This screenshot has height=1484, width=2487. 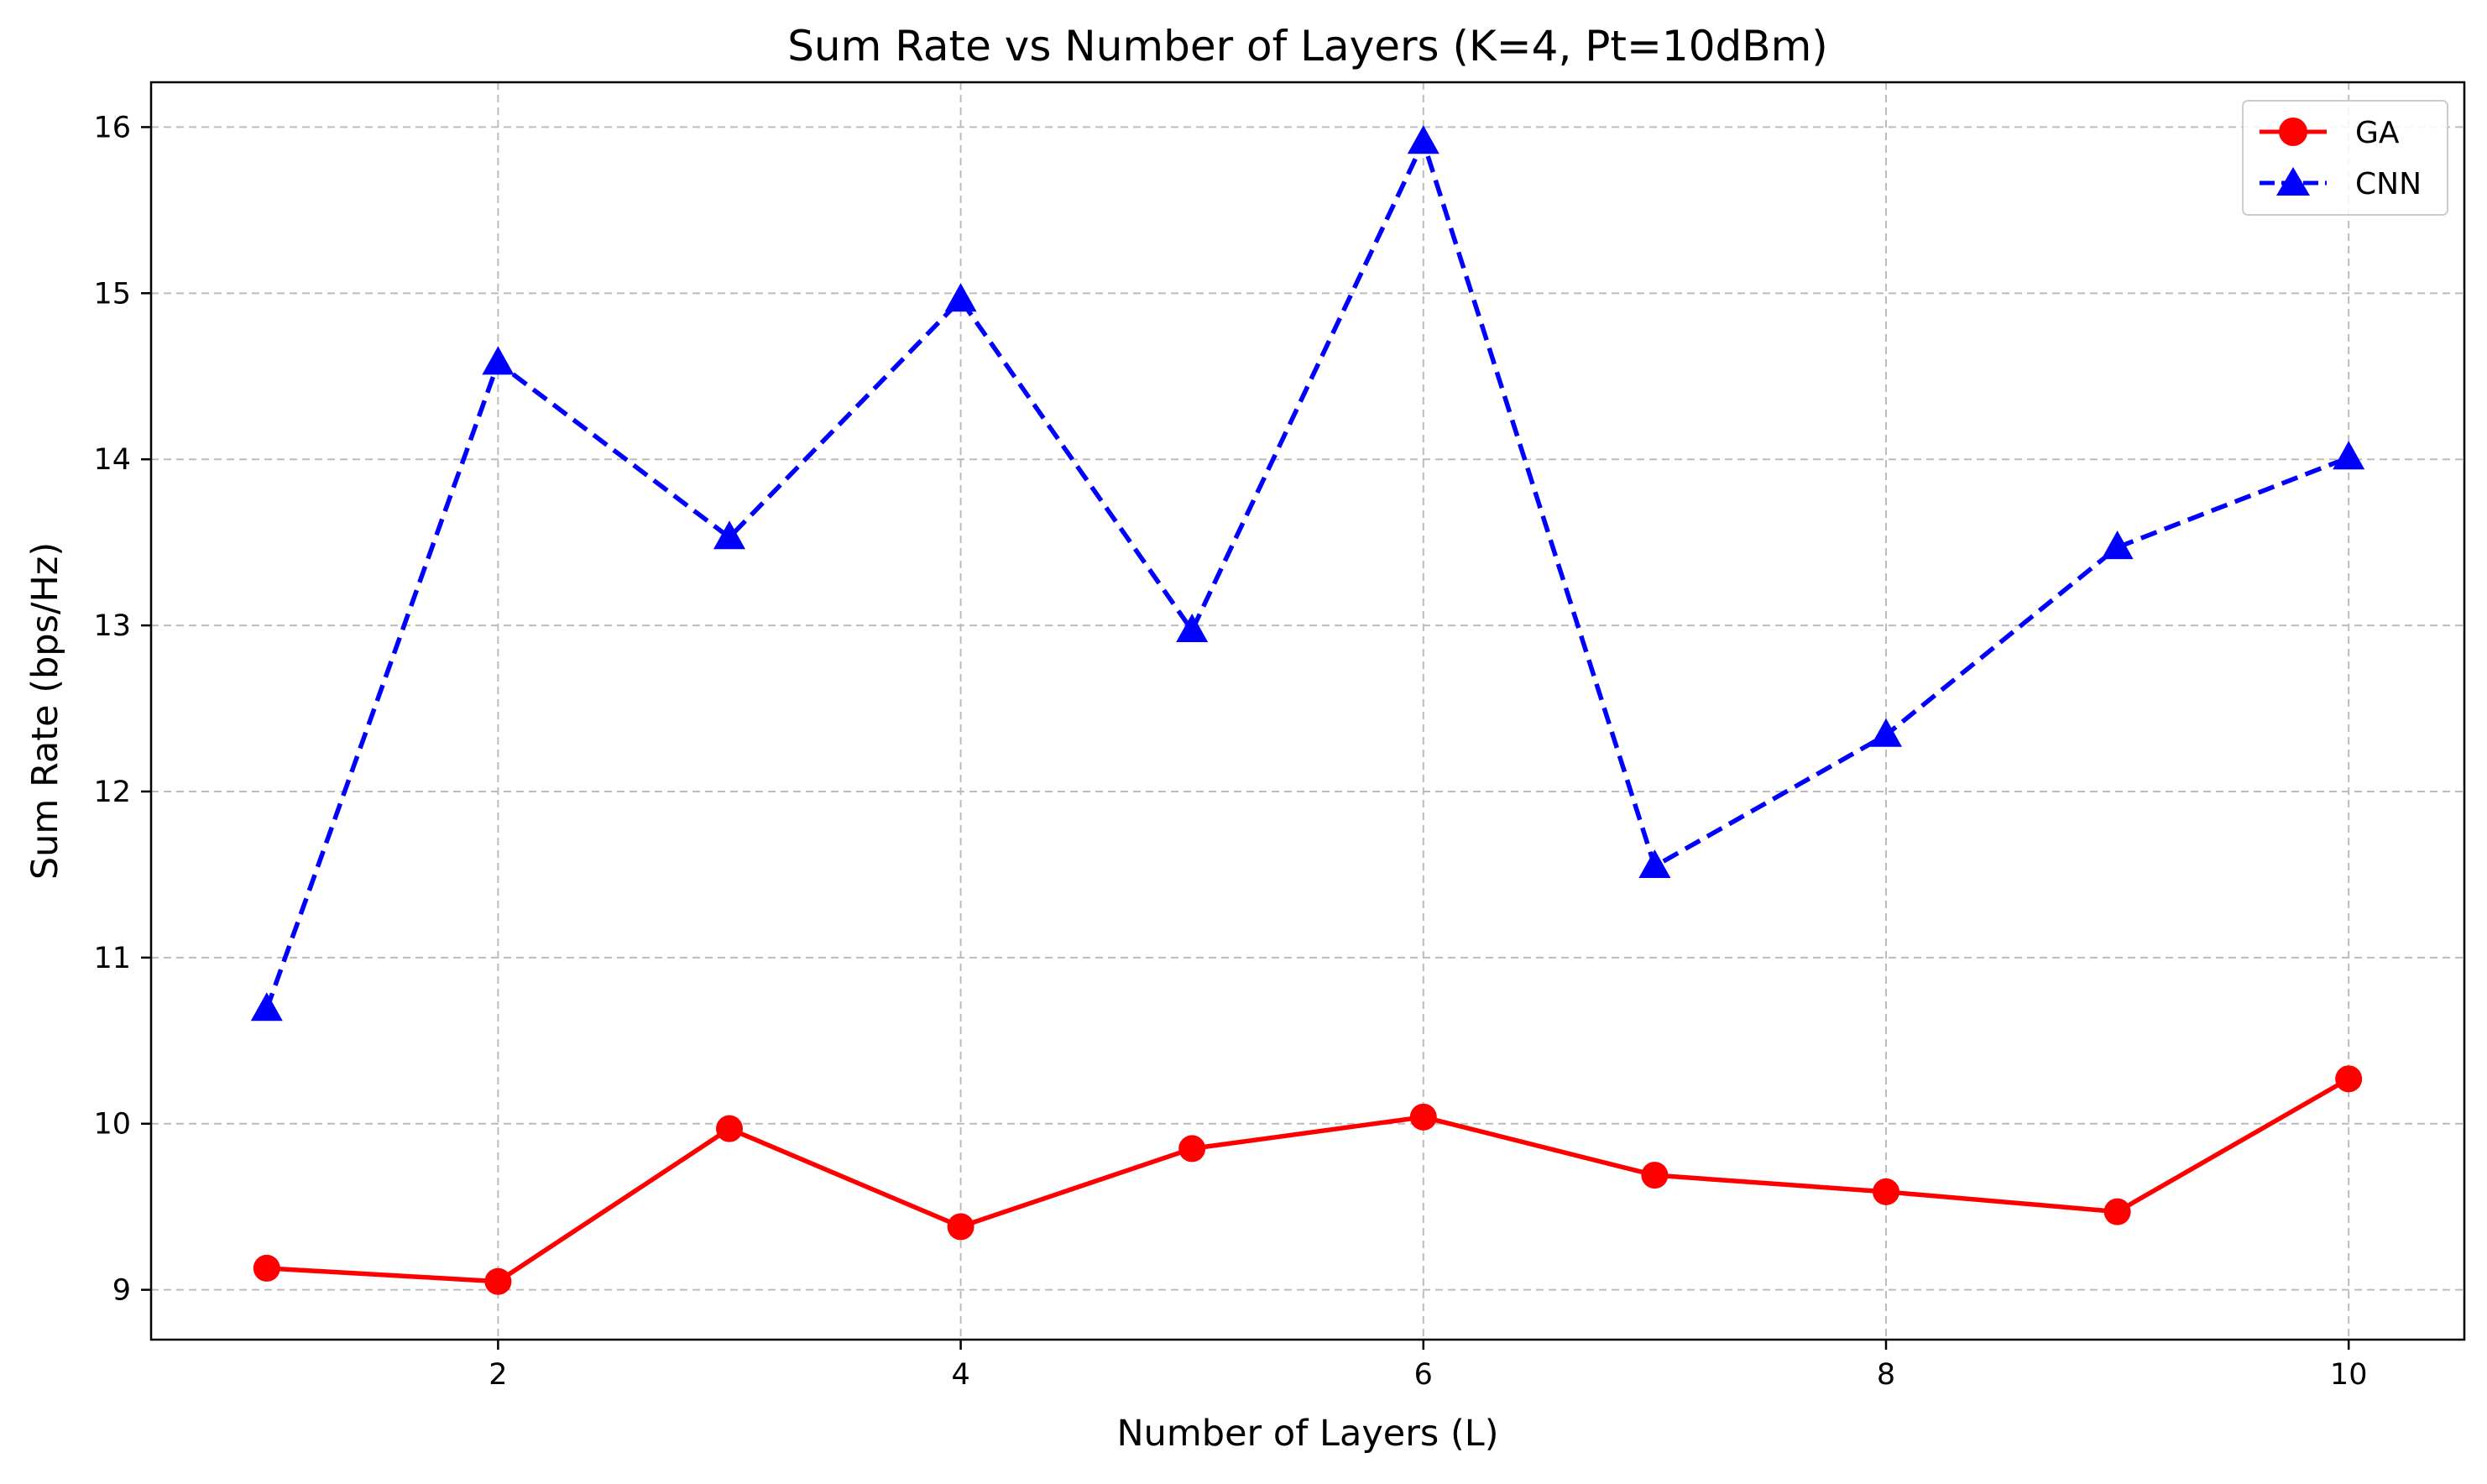 What do you see at coordinates (2349, 1375) in the screenshot?
I see `x-tick-label: 10` at bounding box center [2349, 1375].